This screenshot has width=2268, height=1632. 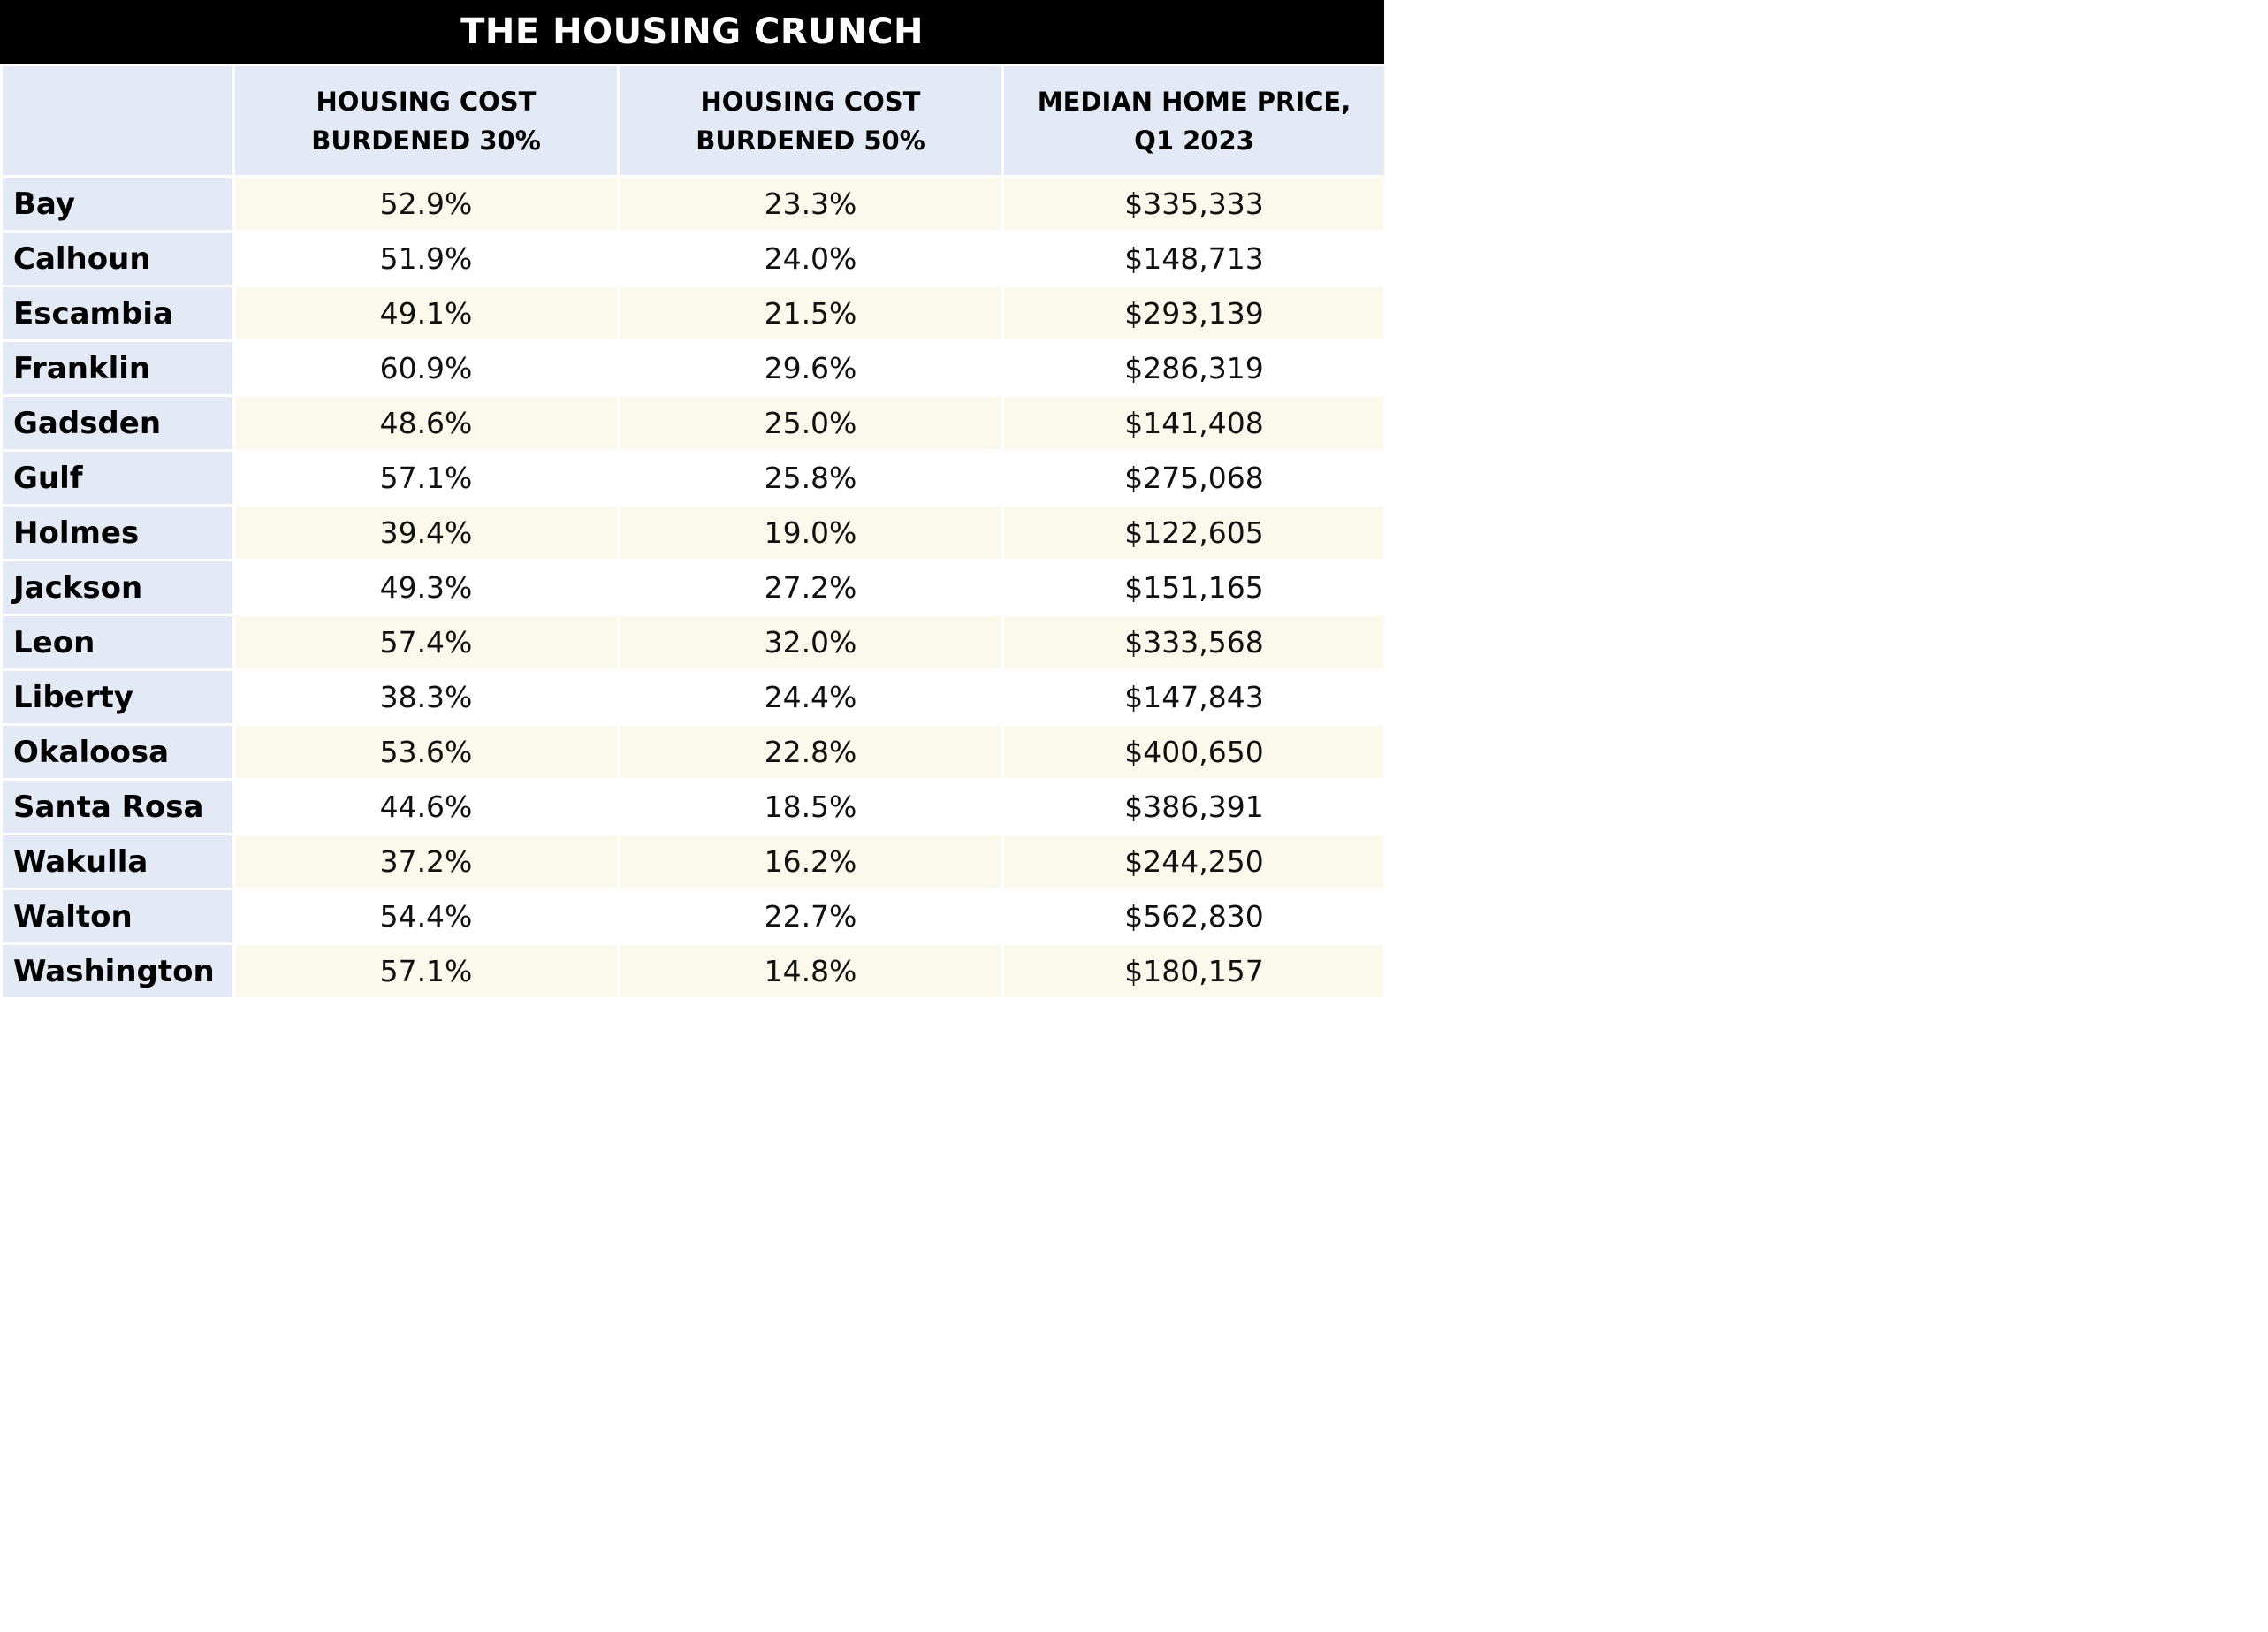 What do you see at coordinates (118, 971) in the screenshot?
I see `county-cell: Washington` at bounding box center [118, 971].